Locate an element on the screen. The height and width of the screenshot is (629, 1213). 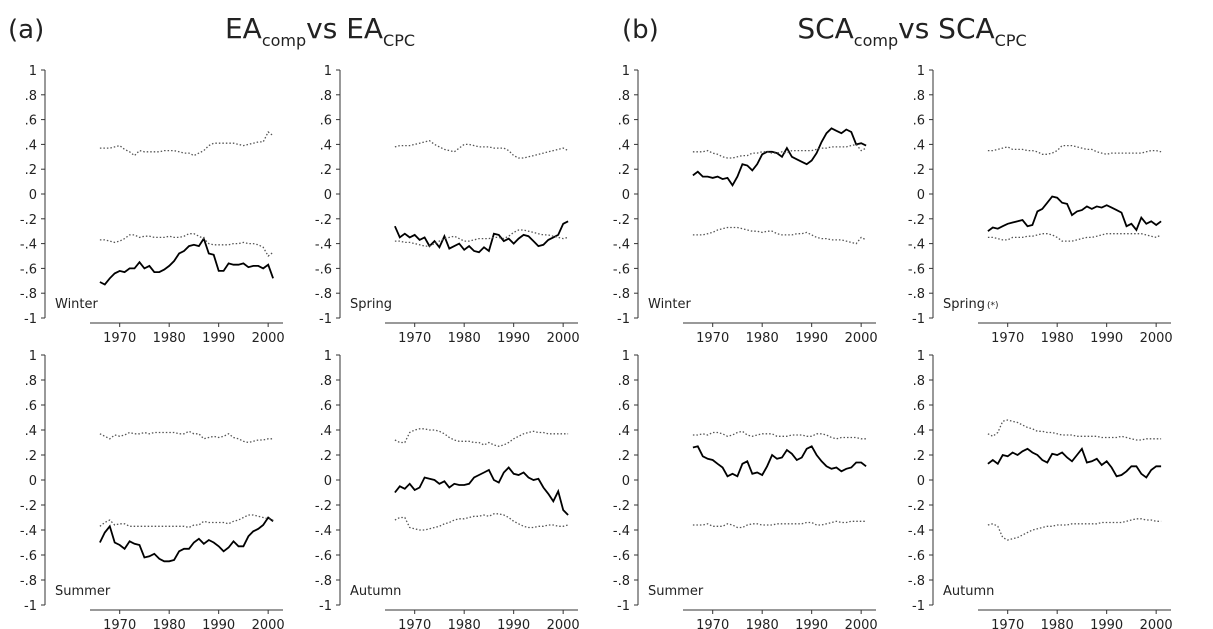
group-title: EAcompvs EACPC is located at coordinates (320, 31).